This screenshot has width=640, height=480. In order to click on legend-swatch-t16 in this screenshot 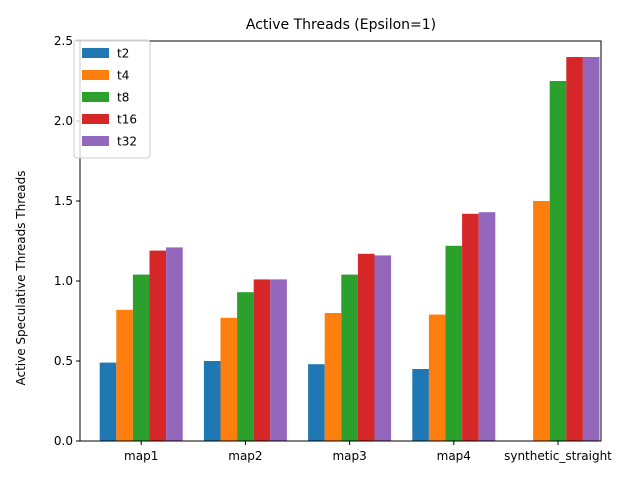, I will do `click(95, 119)`.